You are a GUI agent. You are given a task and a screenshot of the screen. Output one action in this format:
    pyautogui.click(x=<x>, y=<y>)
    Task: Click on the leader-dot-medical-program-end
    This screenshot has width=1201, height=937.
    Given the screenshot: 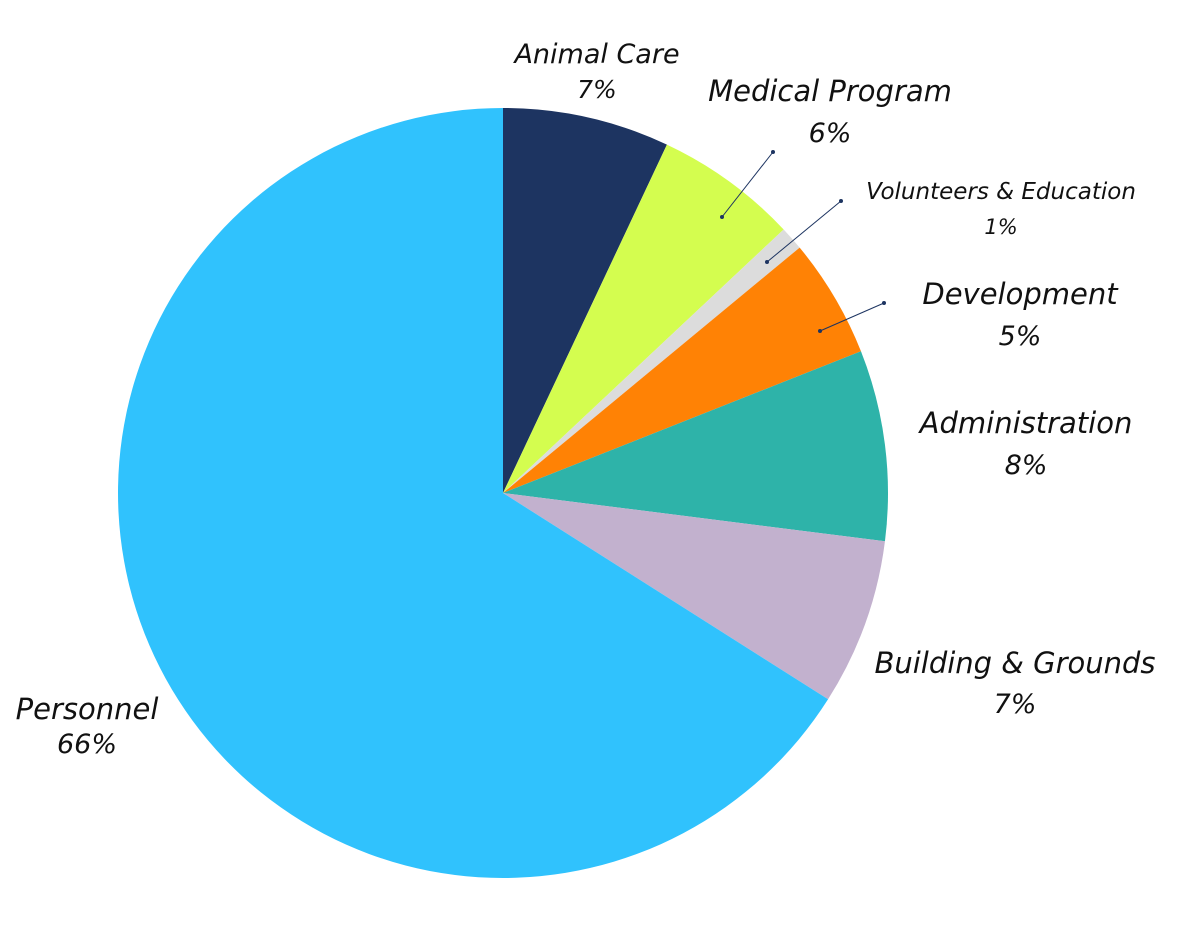 What is the action you would take?
    pyautogui.click(x=722, y=217)
    